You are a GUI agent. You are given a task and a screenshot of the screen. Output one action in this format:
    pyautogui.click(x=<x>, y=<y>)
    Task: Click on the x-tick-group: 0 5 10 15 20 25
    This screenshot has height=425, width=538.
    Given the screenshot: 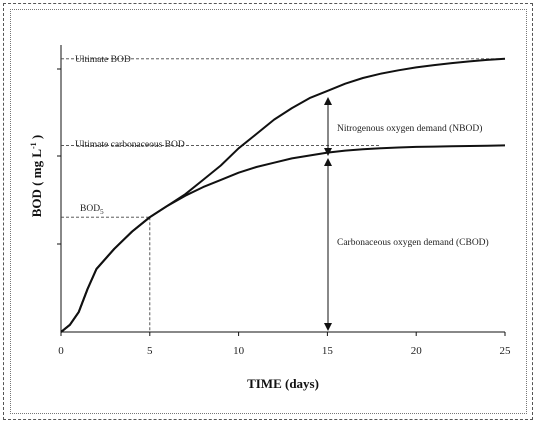 What is the action you would take?
    pyautogui.click(x=284, y=344)
    